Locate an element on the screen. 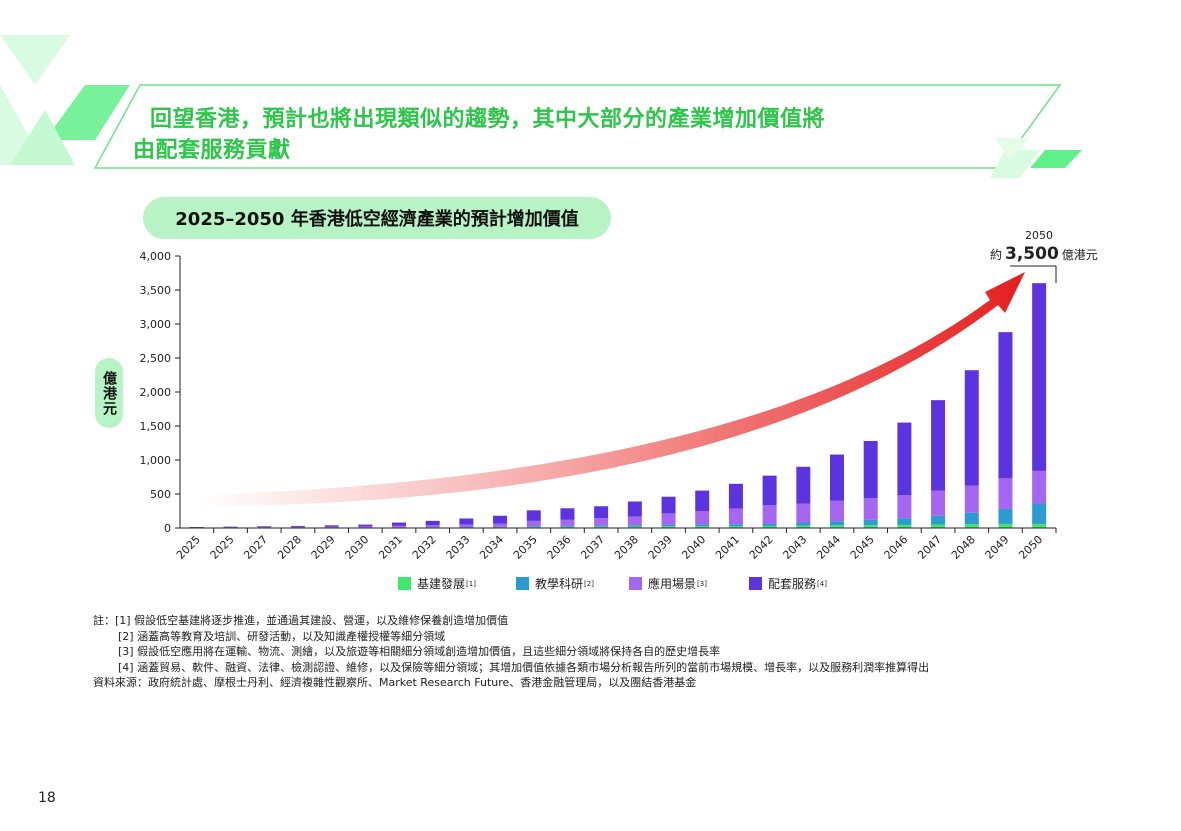 This screenshot has width=1181, height=831. x-tick-label: 2039 is located at coordinates (660, 547).